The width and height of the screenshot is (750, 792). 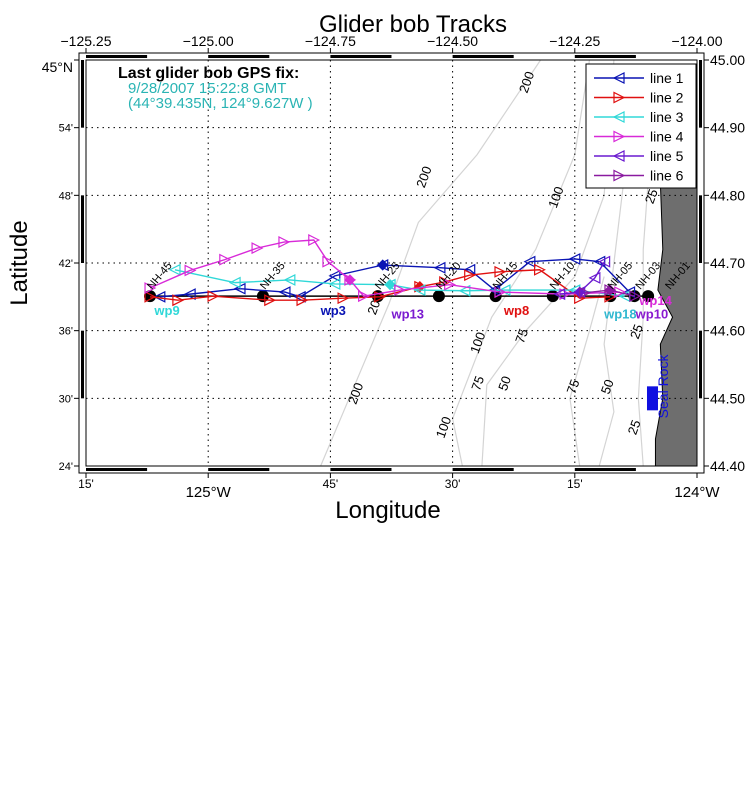 What do you see at coordinates (620, 313) in the screenshot?
I see `waypoint-label: wp18` at bounding box center [620, 313].